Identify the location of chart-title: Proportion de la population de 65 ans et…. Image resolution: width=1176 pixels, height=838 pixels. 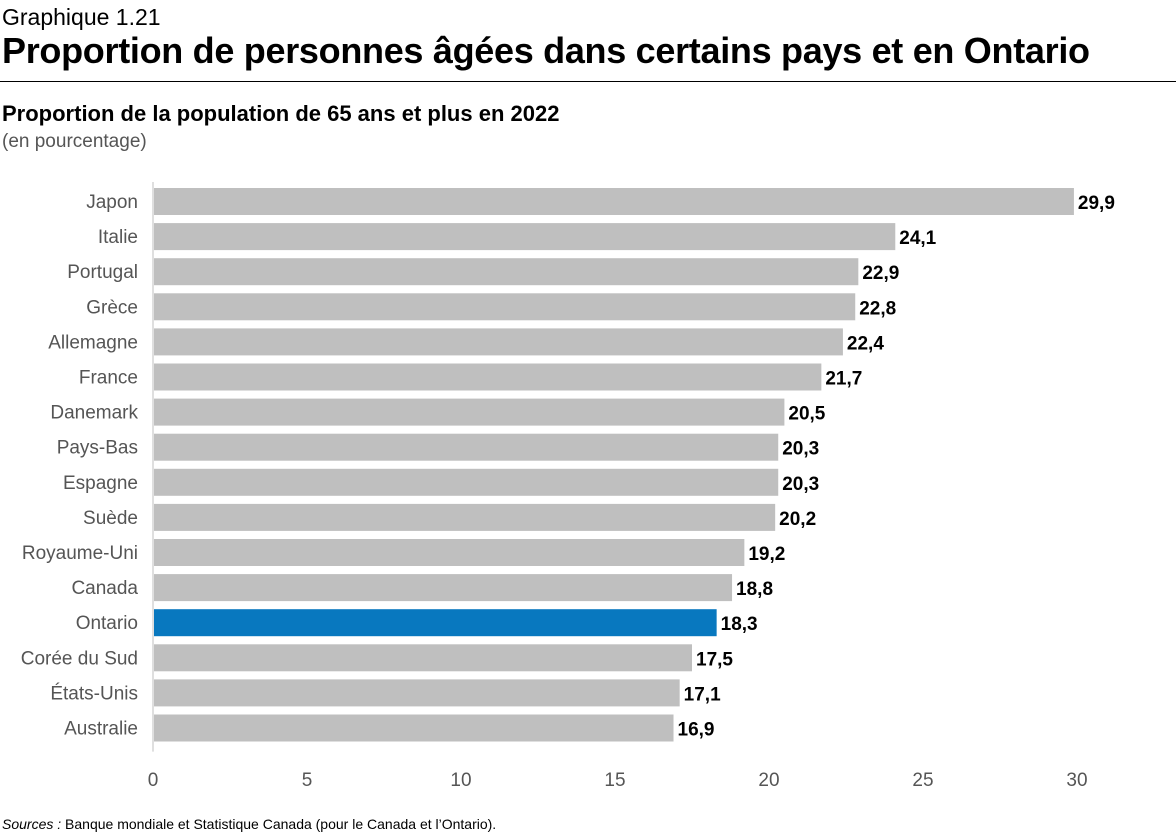
(281, 113).